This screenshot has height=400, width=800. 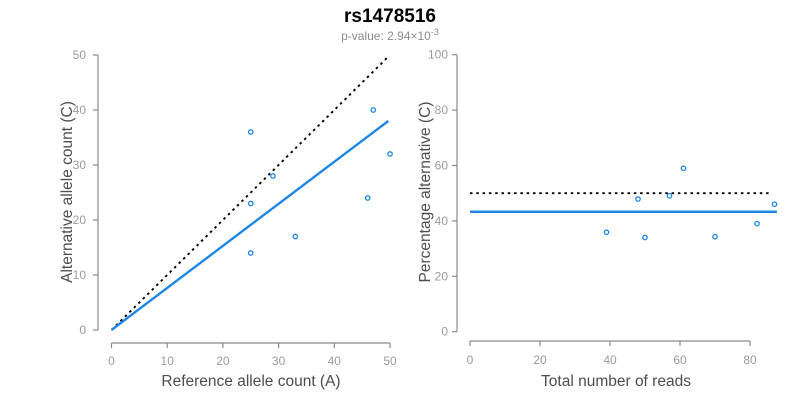 I want to click on y-tick-label: 30, so click(x=80, y=165).